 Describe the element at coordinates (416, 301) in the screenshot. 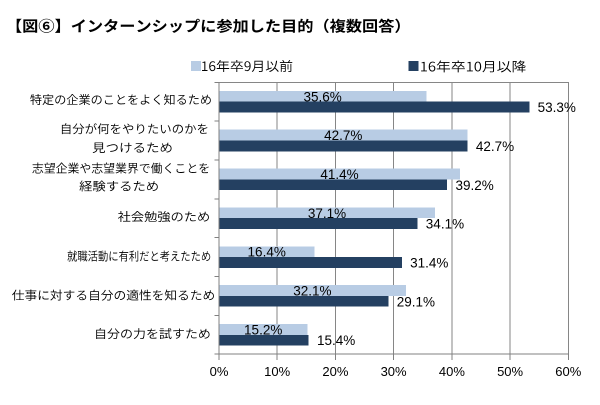

I see `svg-text: 29.1%` at that location.